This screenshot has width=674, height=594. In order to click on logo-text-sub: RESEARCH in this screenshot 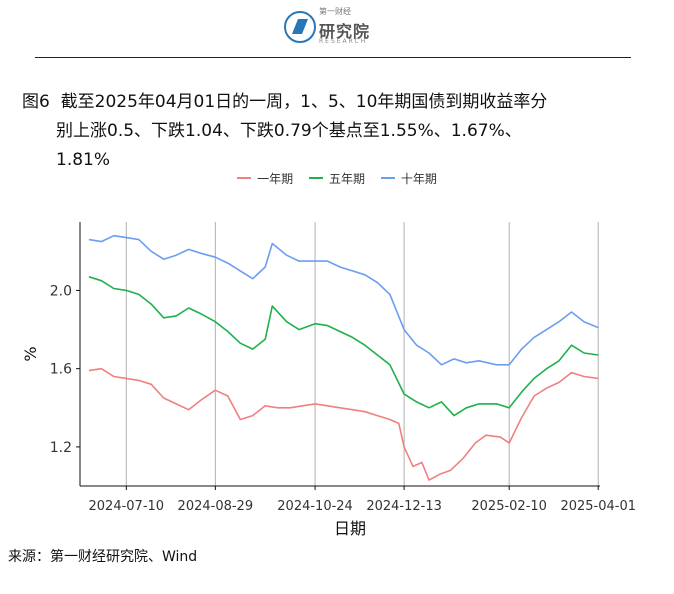, I will do `click(343, 41)`.